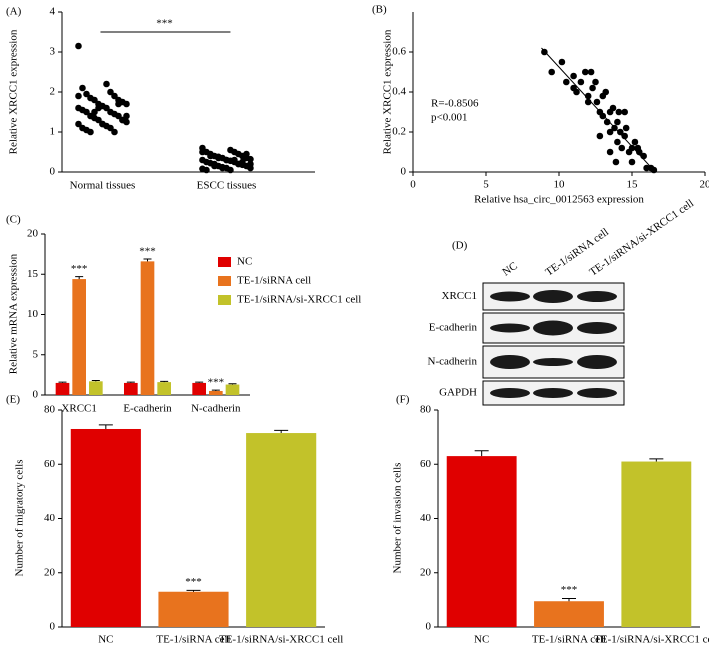  Describe the element at coordinates (560, 185) in the screenshot. I see `x-tick-label: 10` at that location.